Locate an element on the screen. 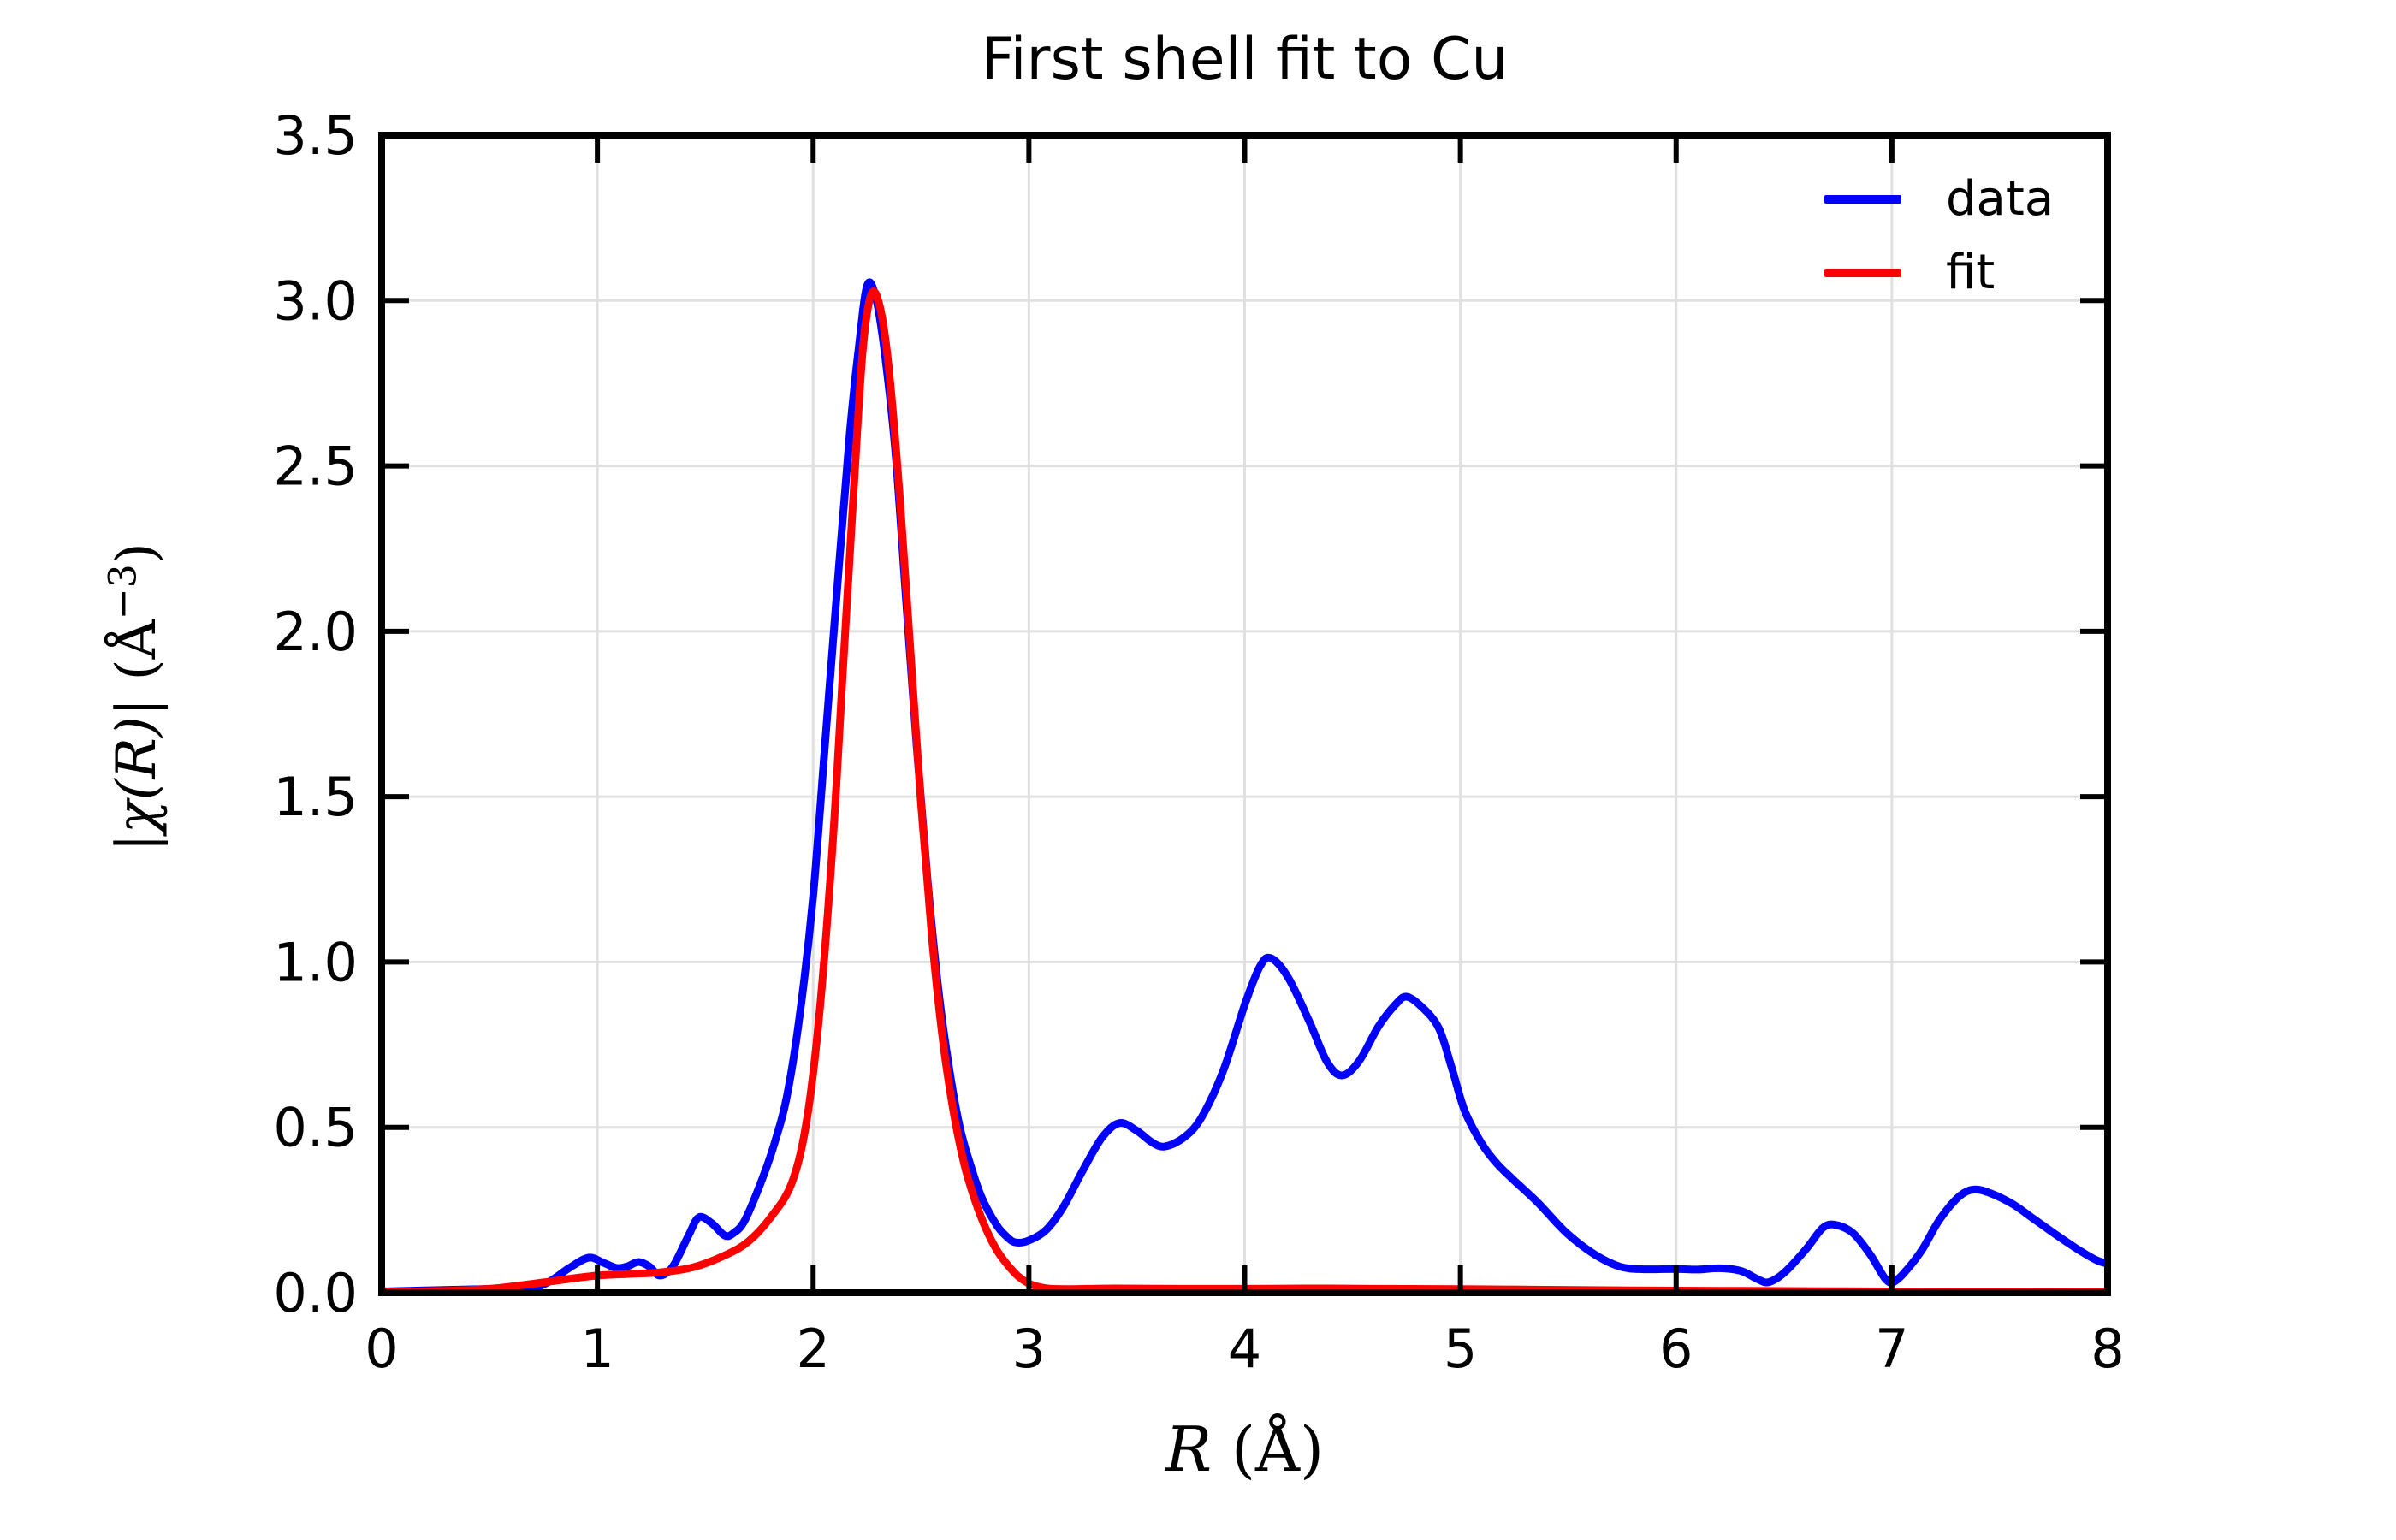 Image resolution: width=2396 pixels, height=1540 pixels. y-tick-label: 2.0 is located at coordinates (315, 632).